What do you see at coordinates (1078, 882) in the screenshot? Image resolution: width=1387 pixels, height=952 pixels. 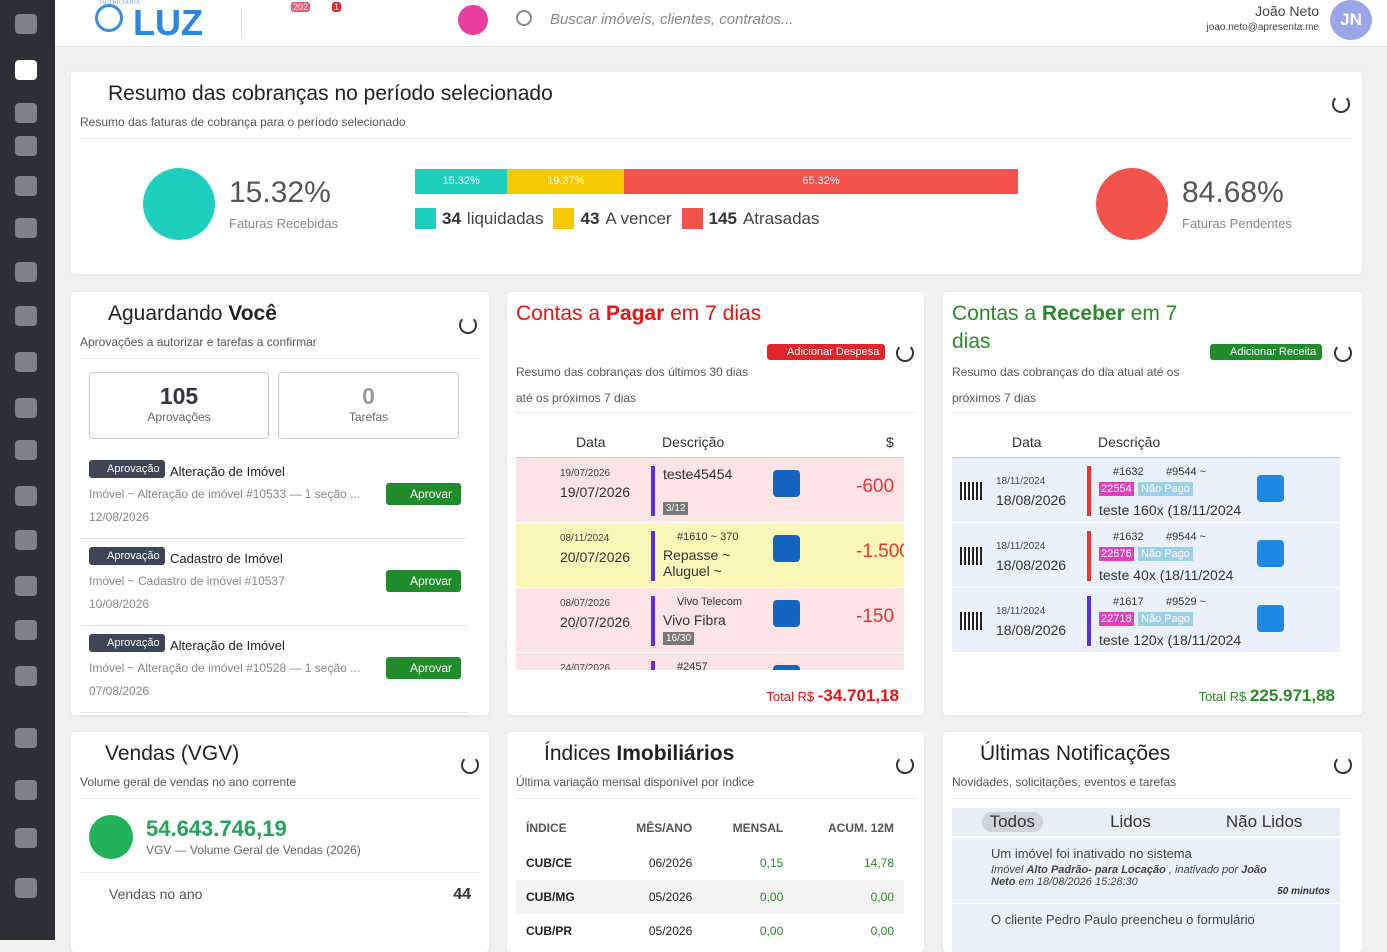 I see `detail-part: em 18/08/2026 15:28:30` at bounding box center [1078, 882].